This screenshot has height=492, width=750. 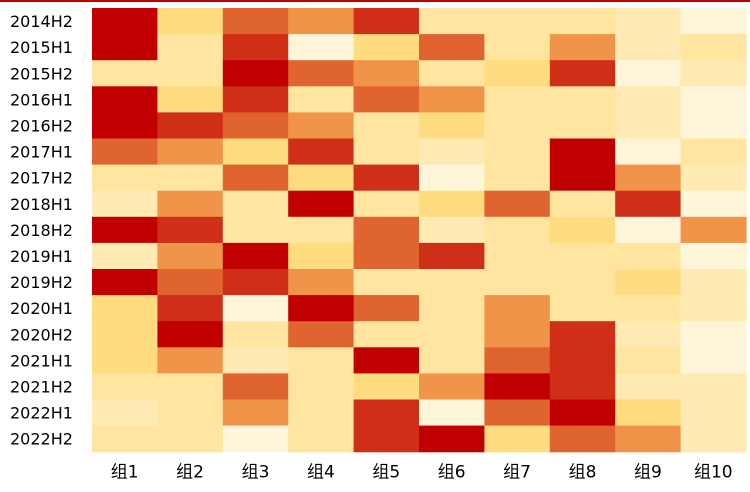 I want to click on column-label: 组5, so click(x=386, y=473).